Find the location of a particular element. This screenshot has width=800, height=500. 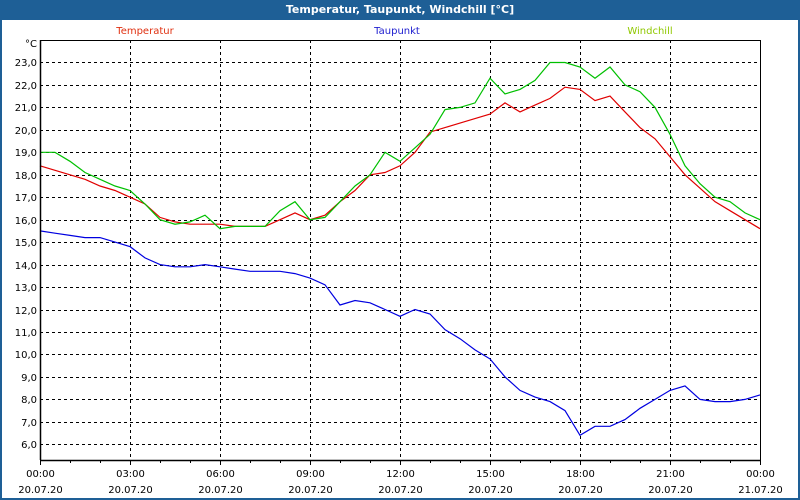

y-tick-label: 6,0 is located at coordinates (29, 445).